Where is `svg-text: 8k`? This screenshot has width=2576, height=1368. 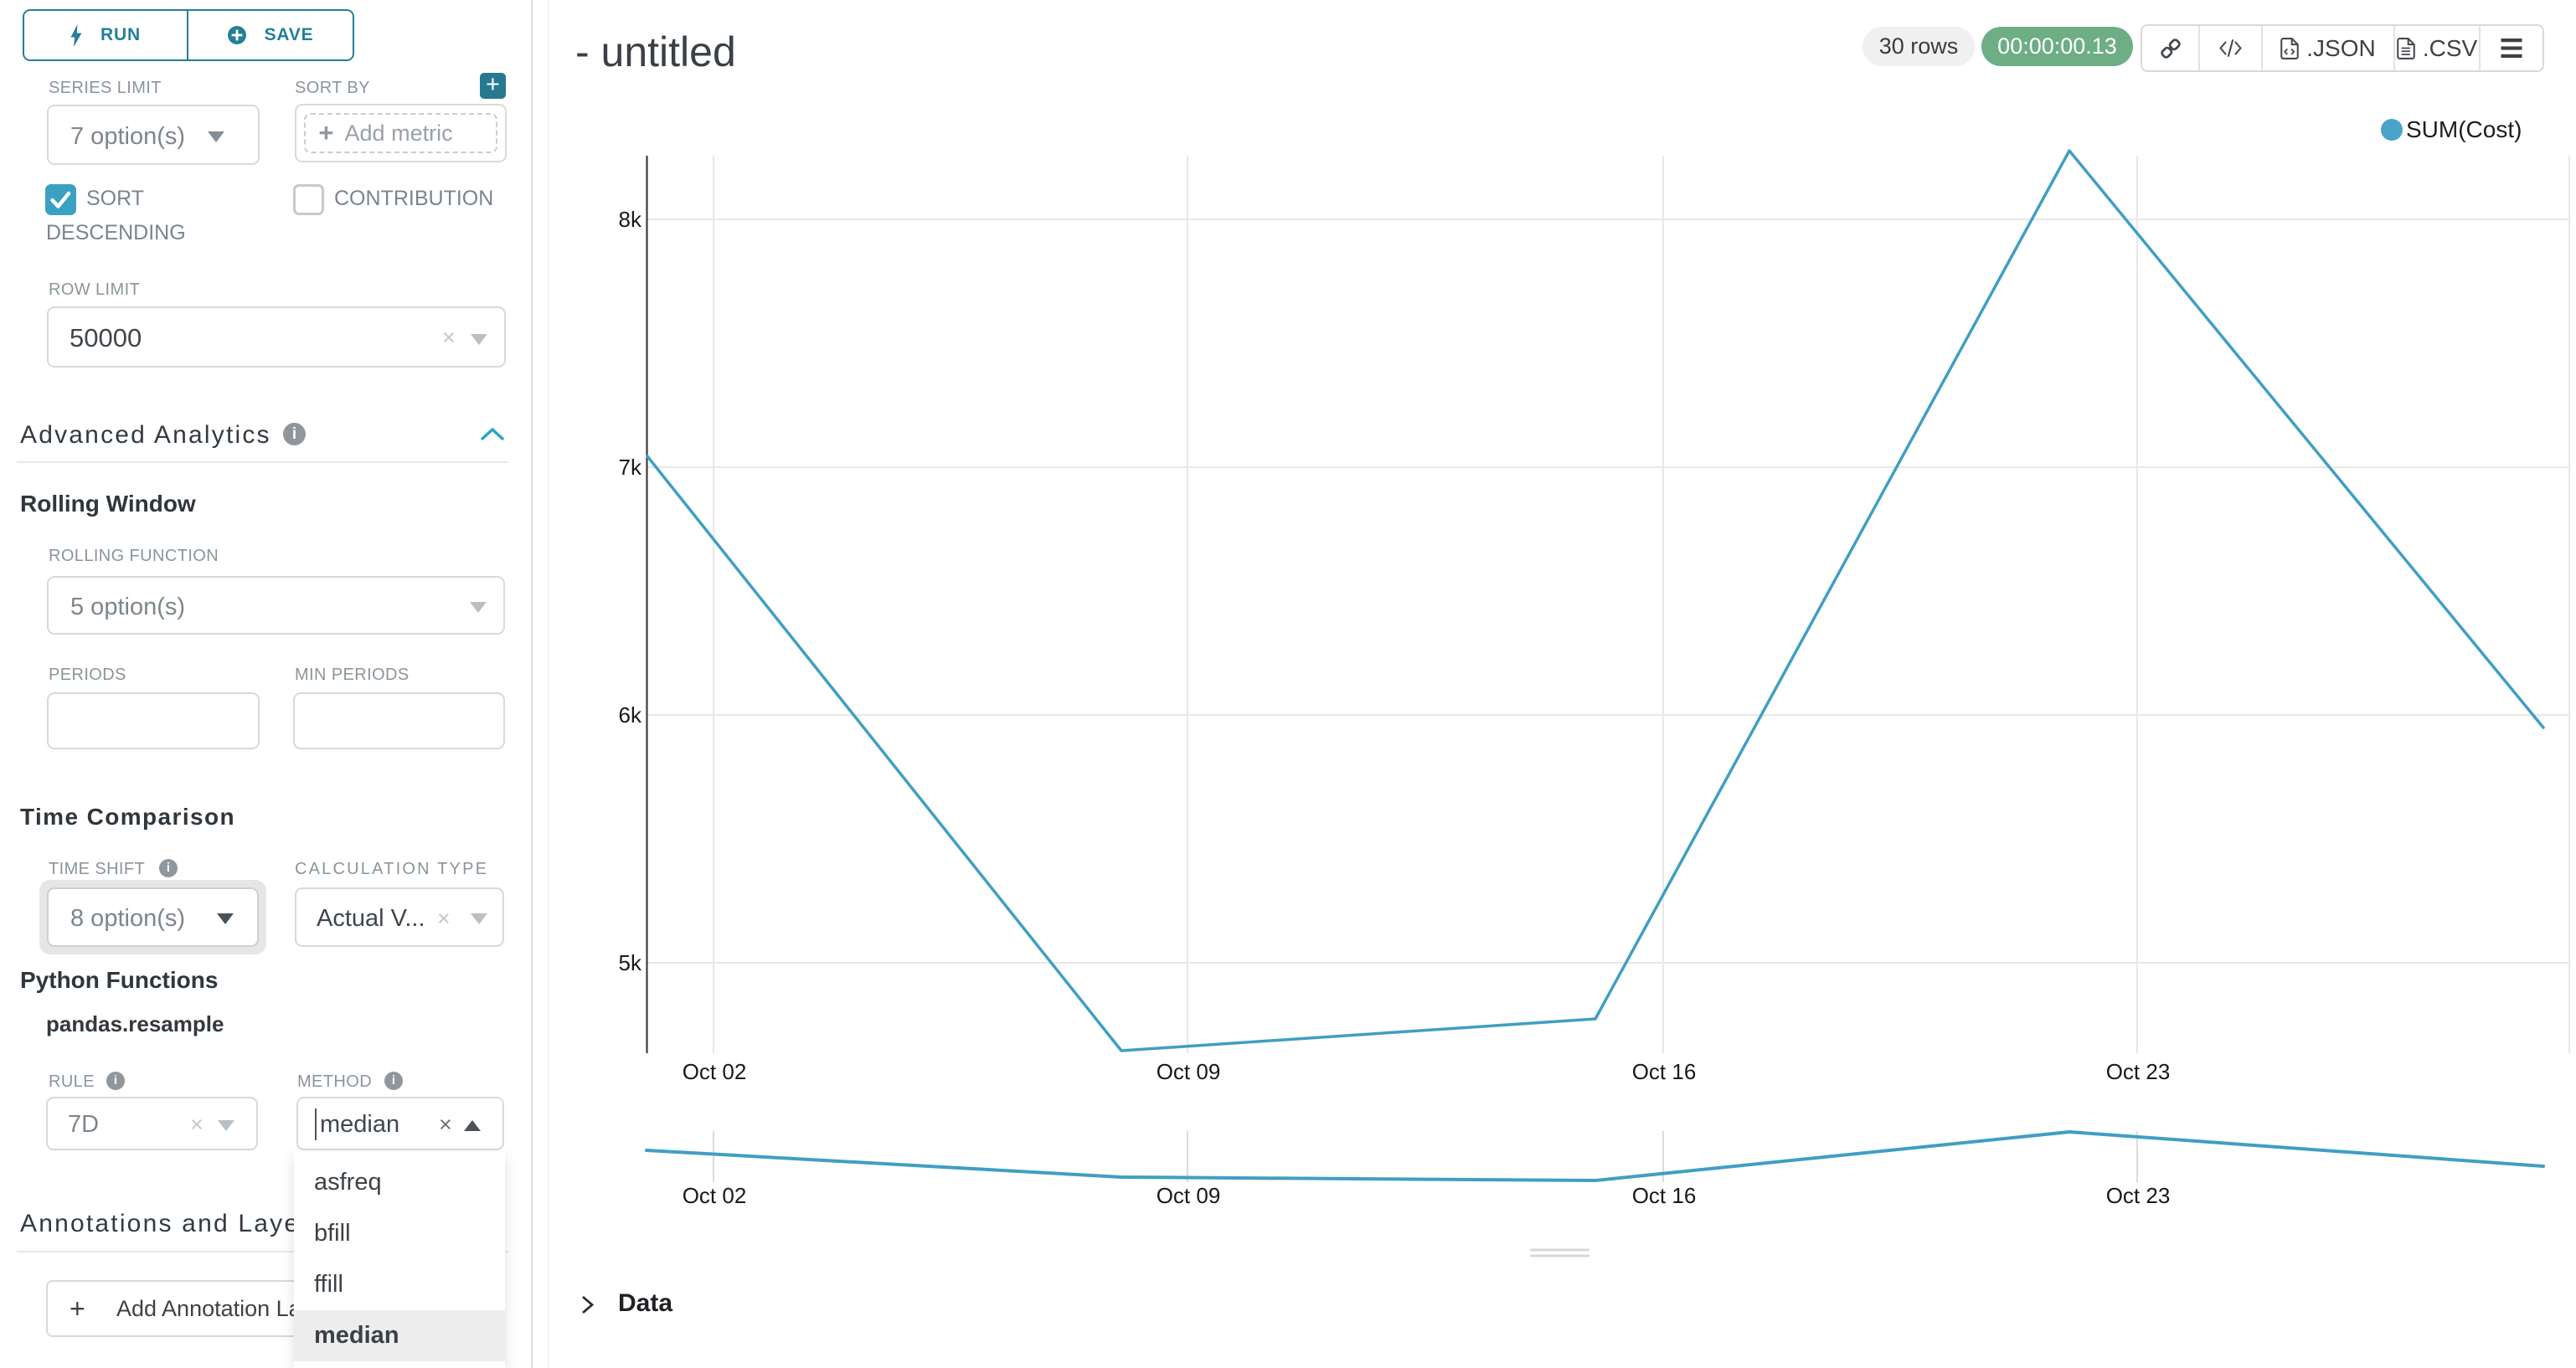 svg-text: 8k is located at coordinates (630, 219).